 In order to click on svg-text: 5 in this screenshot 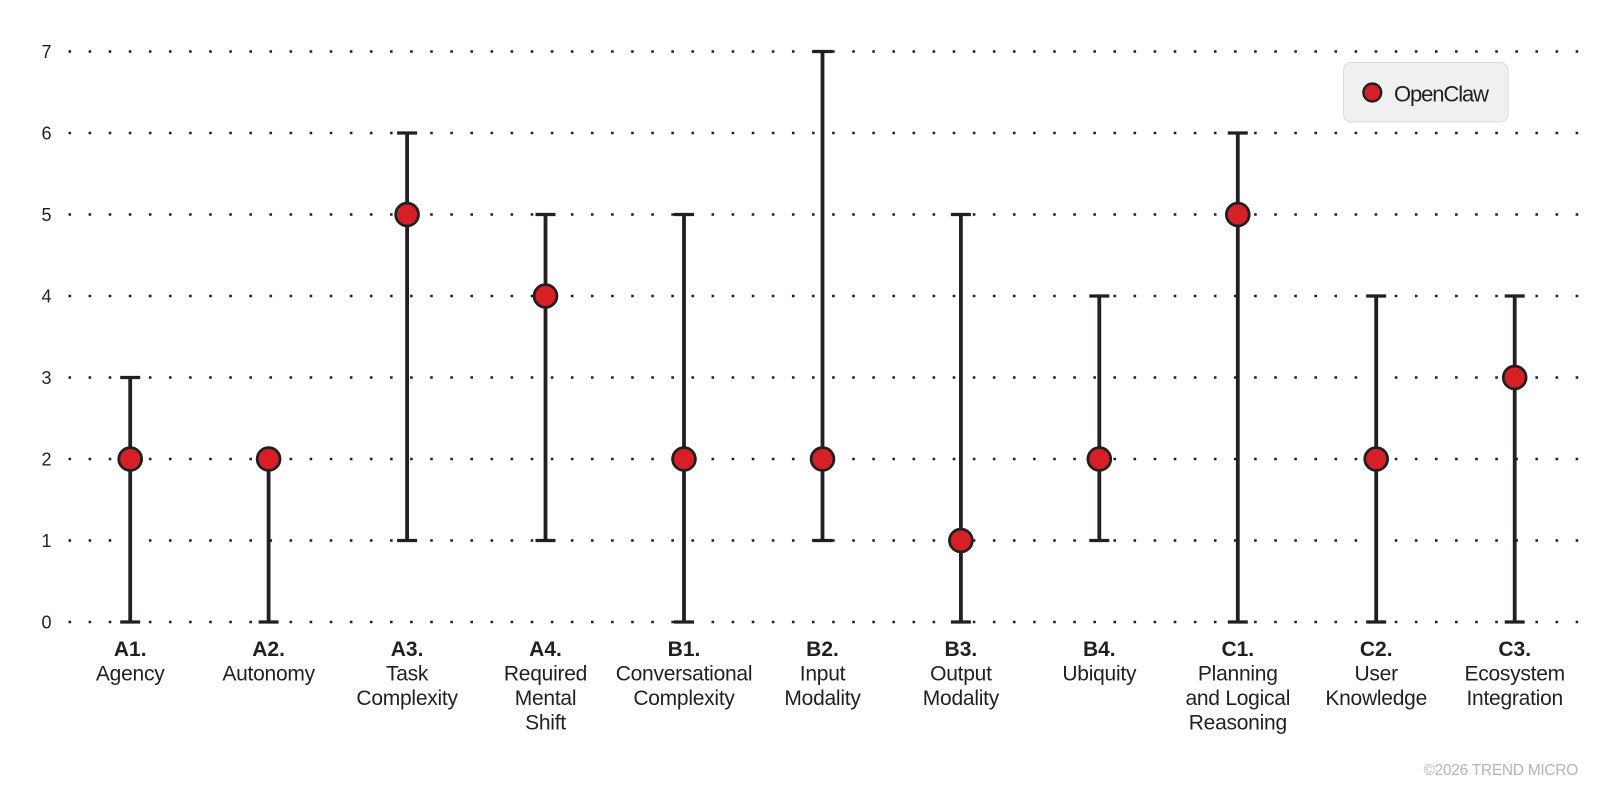, I will do `click(46, 215)`.